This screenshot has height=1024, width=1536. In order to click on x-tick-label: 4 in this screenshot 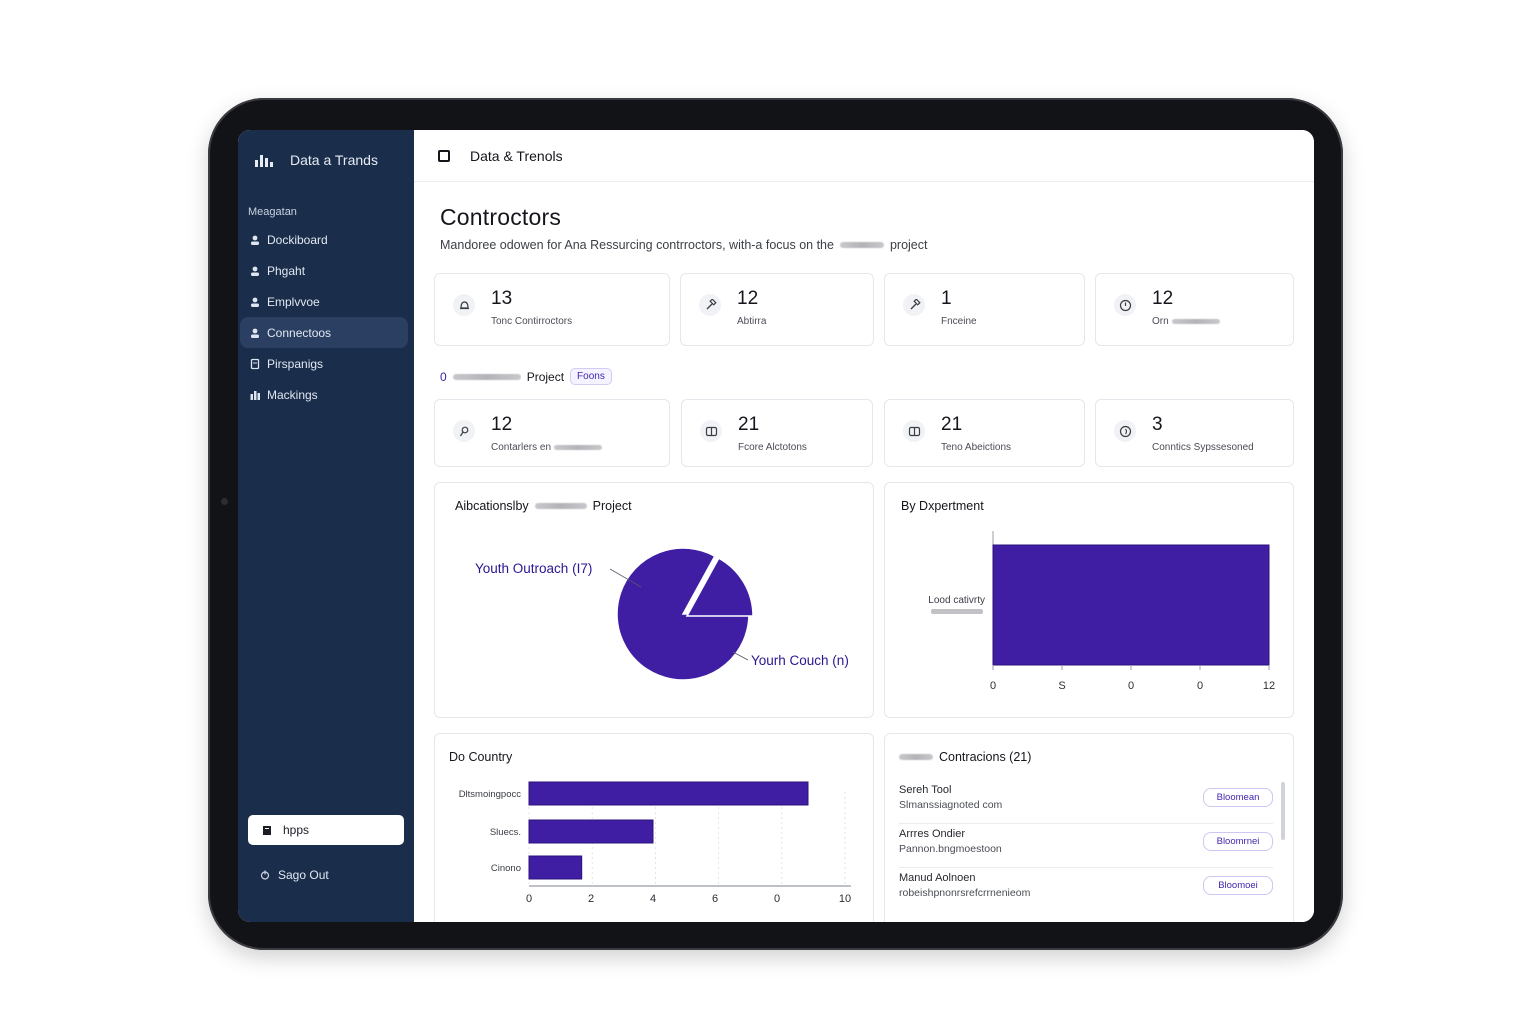, I will do `click(653, 899)`.